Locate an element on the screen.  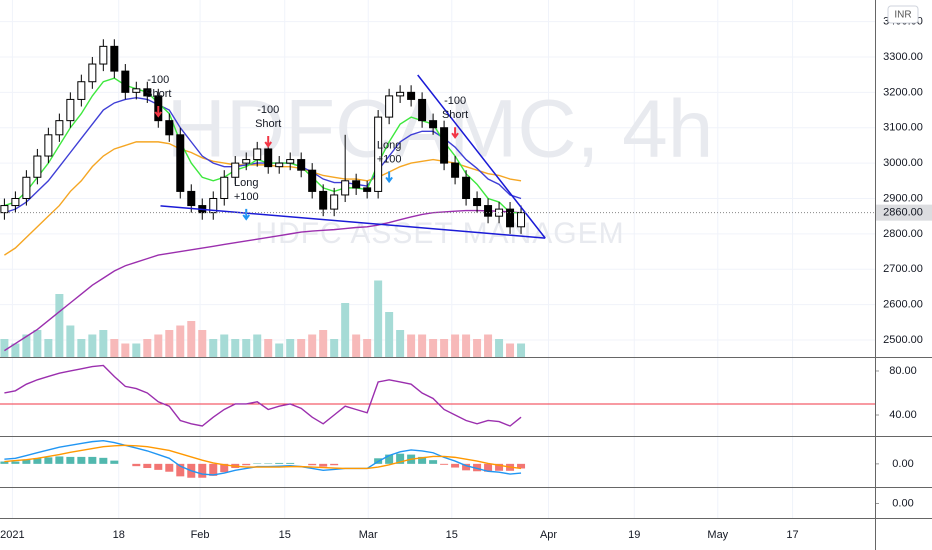
x-tick-label: Mar is located at coordinates (368, 535).